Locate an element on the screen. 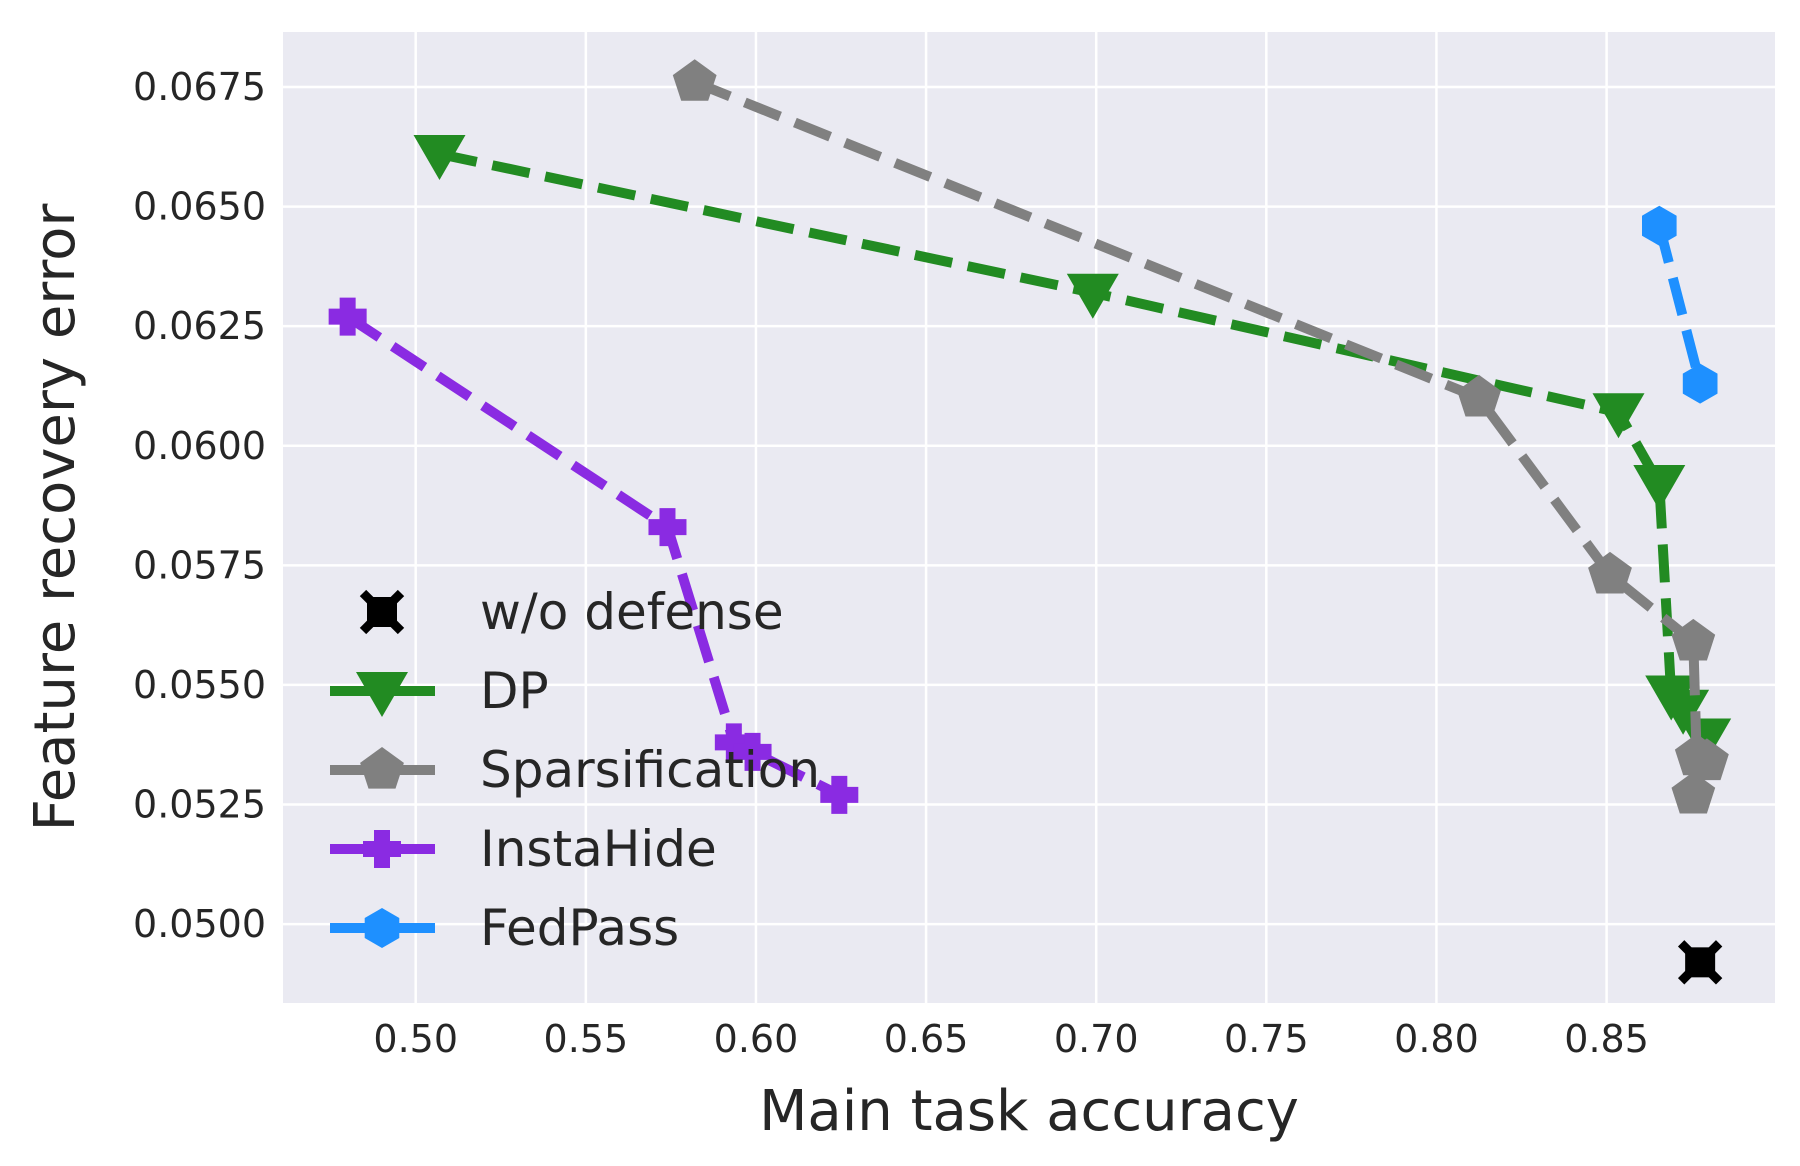  series-w-o-defense is located at coordinates (1700, 962).